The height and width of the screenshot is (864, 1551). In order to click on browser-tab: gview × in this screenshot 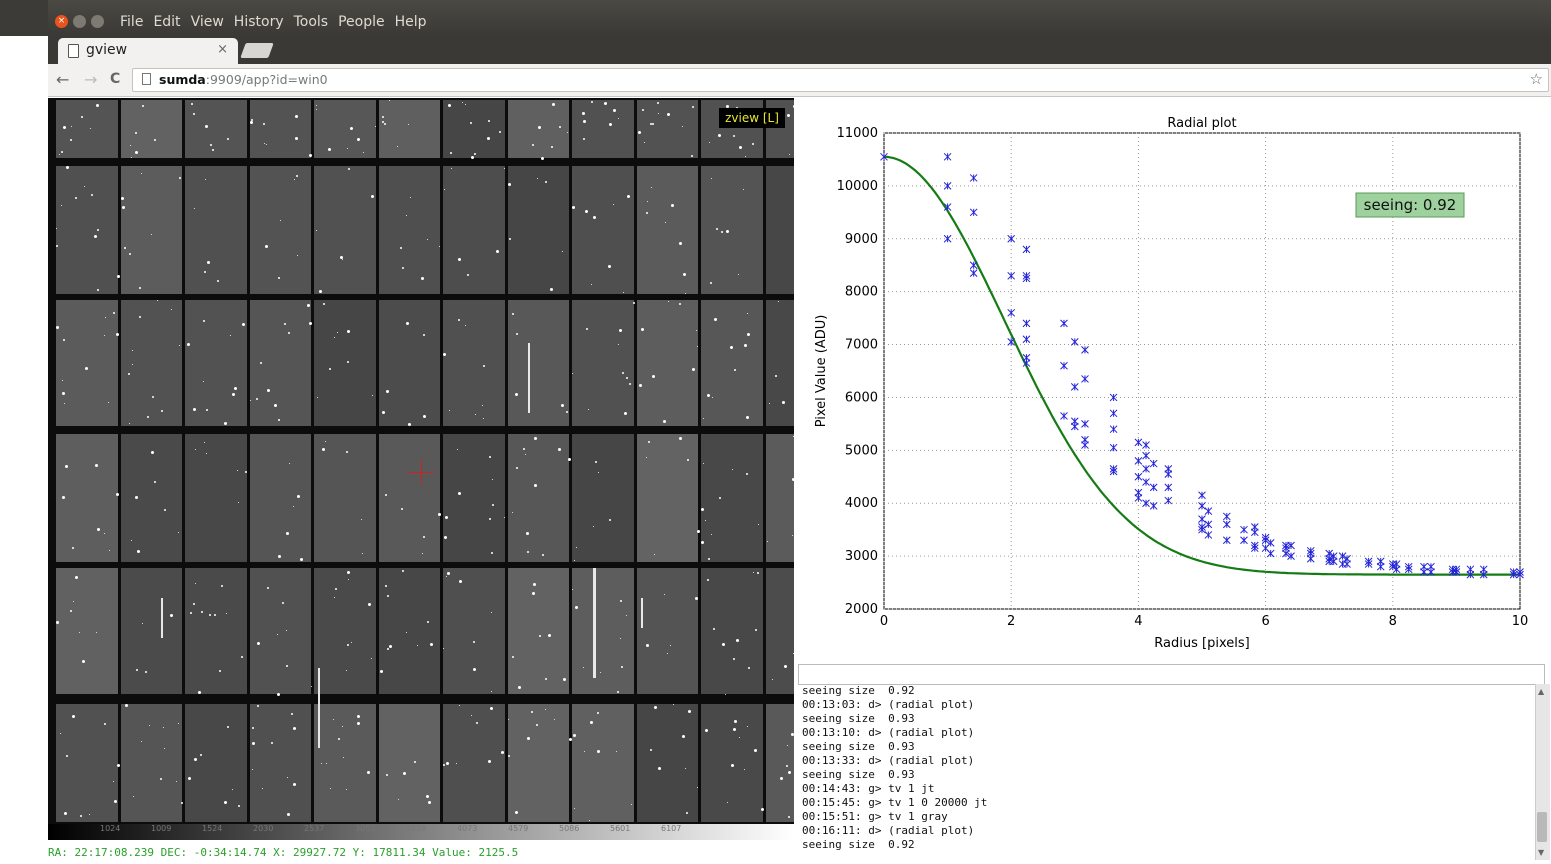, I will do `click(148, 51)`.